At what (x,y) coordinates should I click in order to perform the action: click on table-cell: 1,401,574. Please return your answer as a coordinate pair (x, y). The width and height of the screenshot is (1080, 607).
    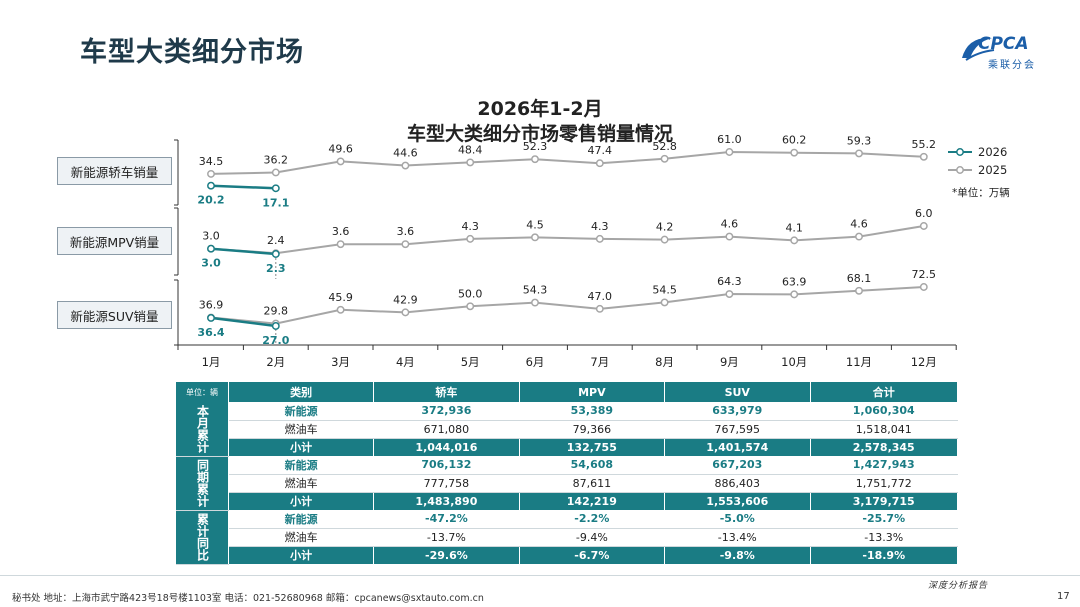
    Looking at the image, I should click on (737, 447).